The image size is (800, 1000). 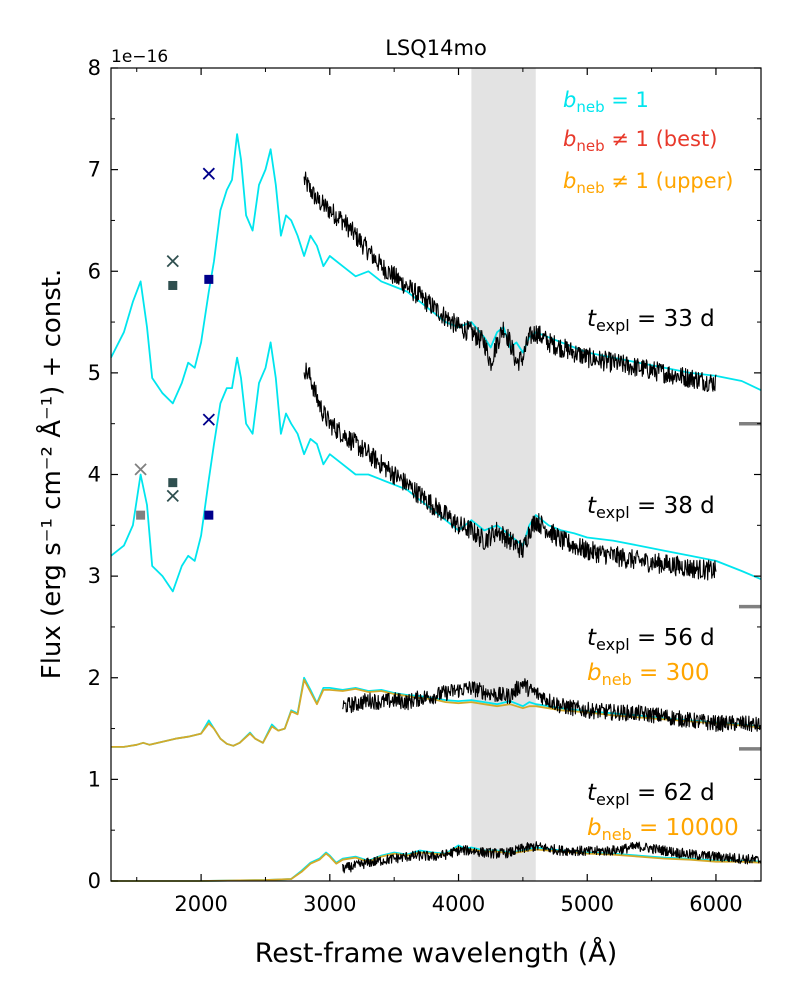 I want to click on legend-entry-3: bneb ≠ 1 (upper), so click(x=648, y=183).